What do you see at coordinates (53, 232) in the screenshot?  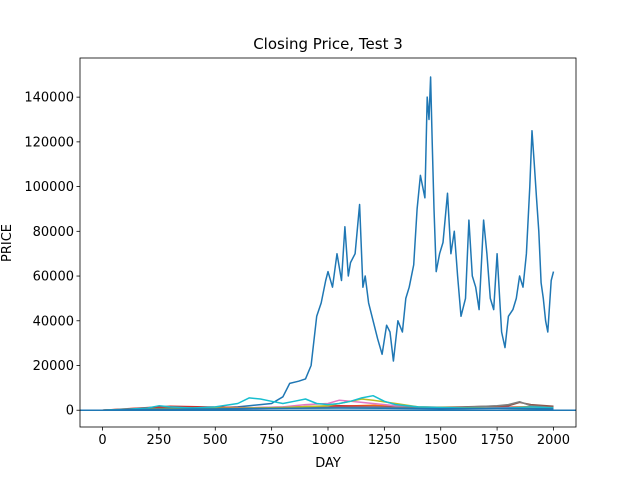 I see `y-tick-label: 80000` at bounding box center [53, 232].